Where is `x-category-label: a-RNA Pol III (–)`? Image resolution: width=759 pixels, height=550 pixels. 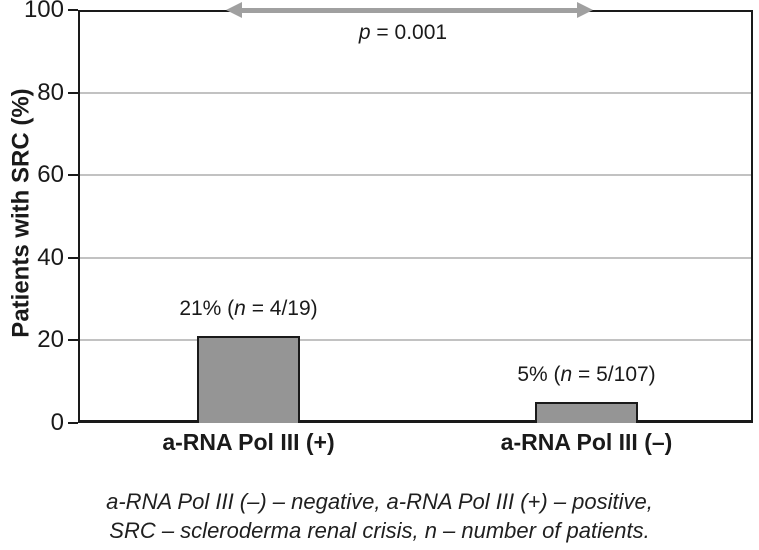
x-category-label: a-RNA Pol III (–) is located at coordinates (586, 442).